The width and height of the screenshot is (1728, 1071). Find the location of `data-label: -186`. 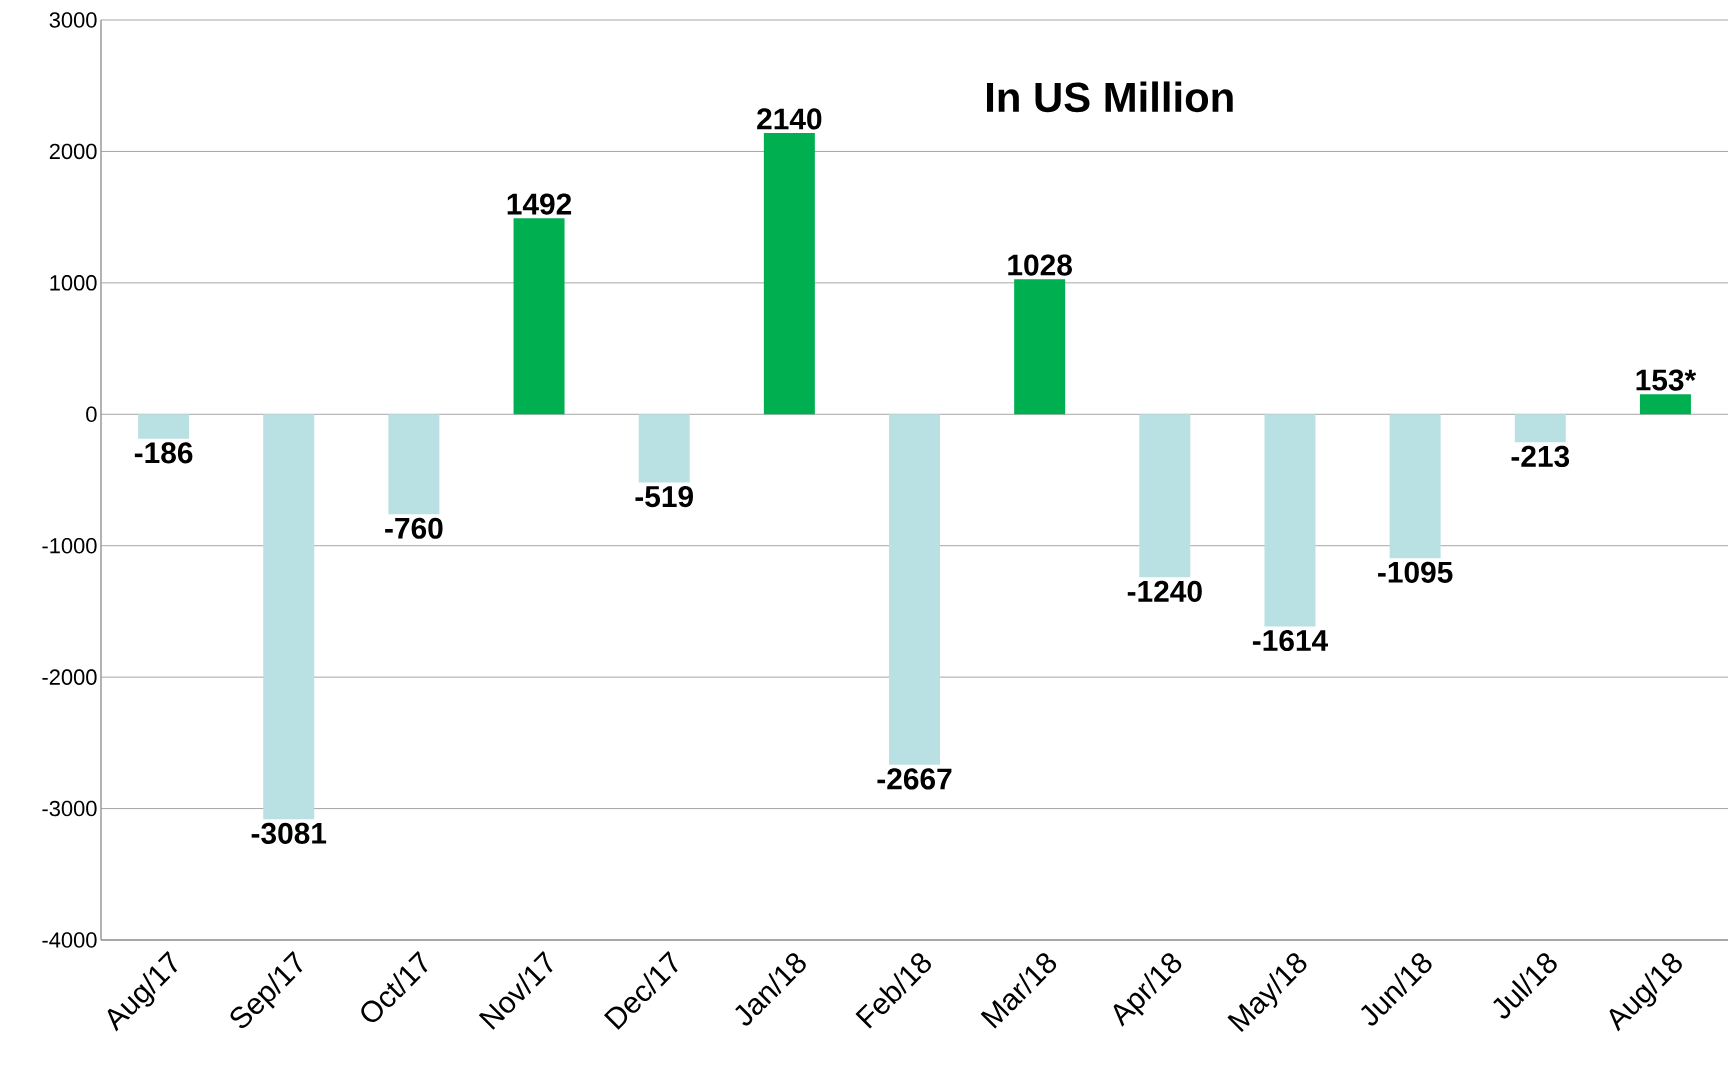

data-label: -186 is located at coordinates (163, 453).